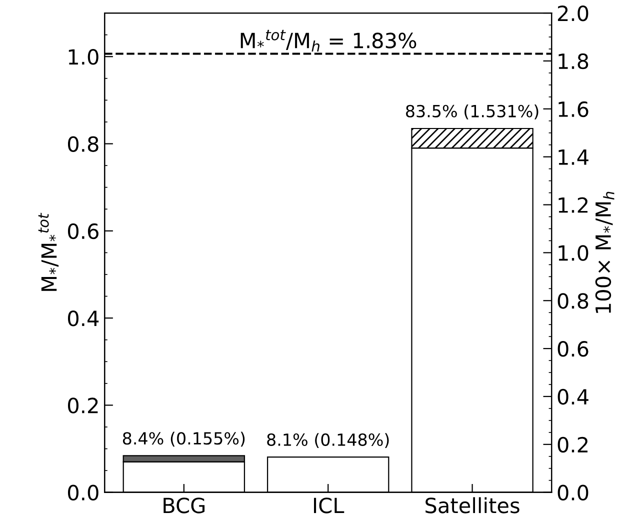 The image size is (634, 521). Describe the element at coordinates (604, 252) in the screenshot. I see `y2-axis-title: 100× M$_{*}$/M$_{h}$` at that location.